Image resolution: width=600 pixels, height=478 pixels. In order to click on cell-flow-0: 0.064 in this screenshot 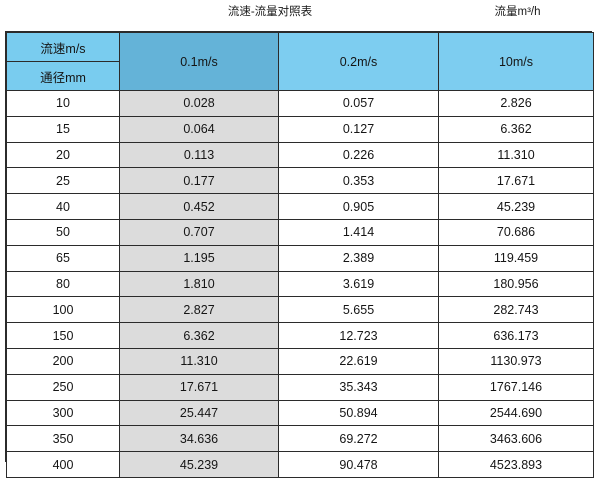, I will do `click(199, 129)`.